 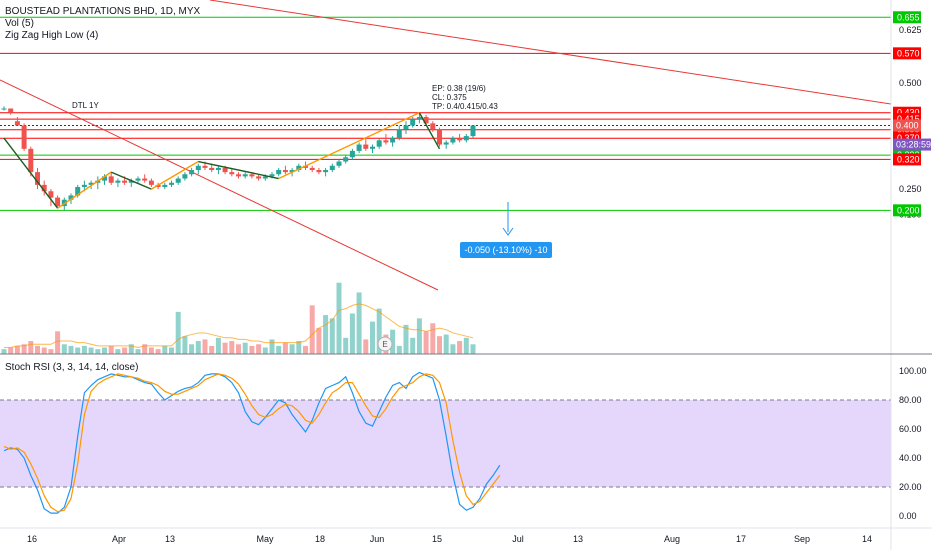 I want to click on stoch-rsi-tick-label: 80.00, so click(x=910, y=400).